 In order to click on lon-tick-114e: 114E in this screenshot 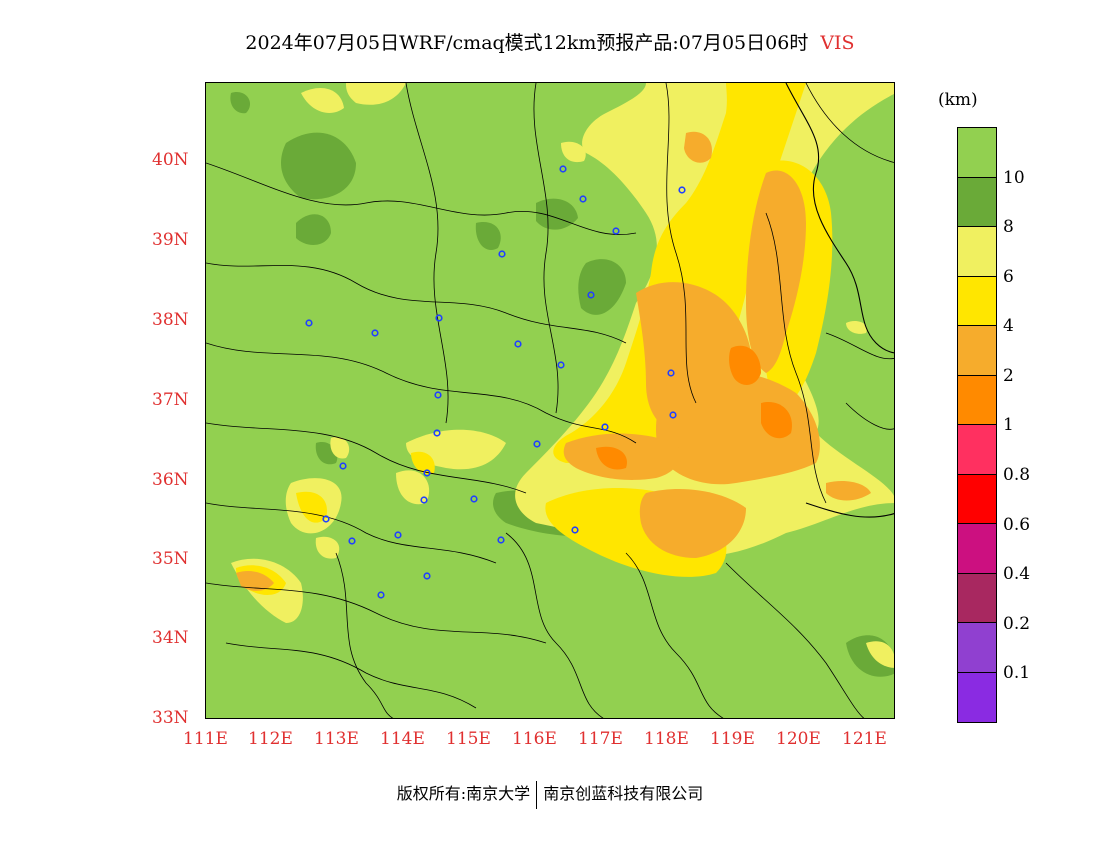, I will do `click(402, 739)`.